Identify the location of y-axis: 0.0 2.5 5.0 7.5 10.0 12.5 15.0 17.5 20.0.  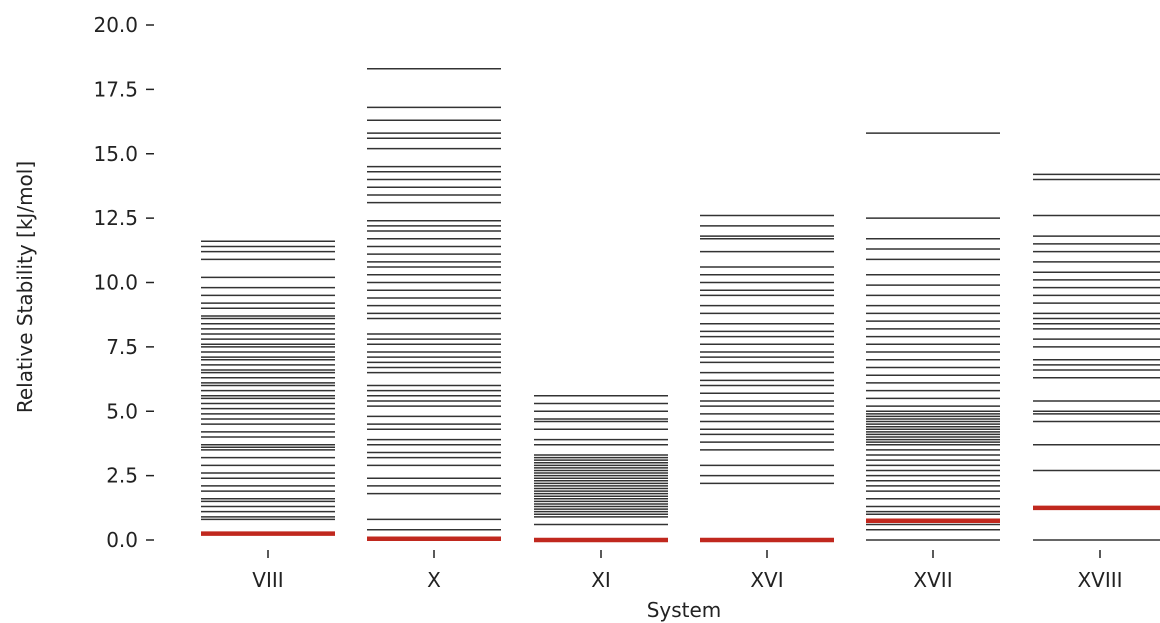
(123, 282).